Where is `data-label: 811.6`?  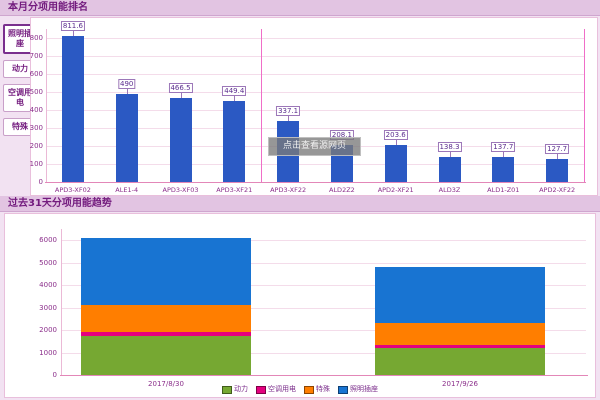
data-label: 811.6 is located at coordinates (72, 25).